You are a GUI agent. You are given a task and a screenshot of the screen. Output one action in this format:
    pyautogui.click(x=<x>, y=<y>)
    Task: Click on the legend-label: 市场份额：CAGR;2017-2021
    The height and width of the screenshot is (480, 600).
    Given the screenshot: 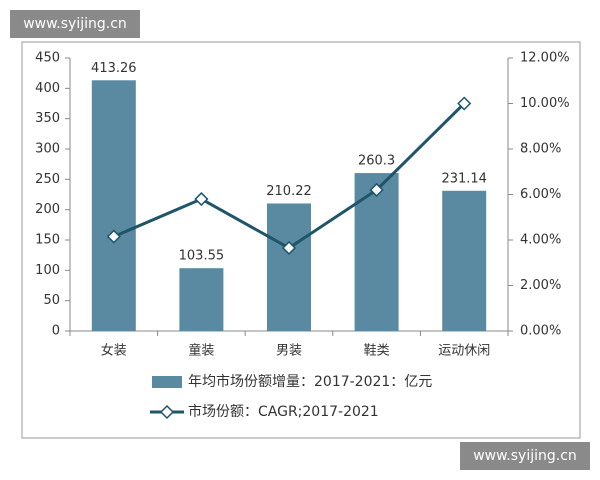 What is the action you would take?
    pyautogui.click(x=283, y=411)
    